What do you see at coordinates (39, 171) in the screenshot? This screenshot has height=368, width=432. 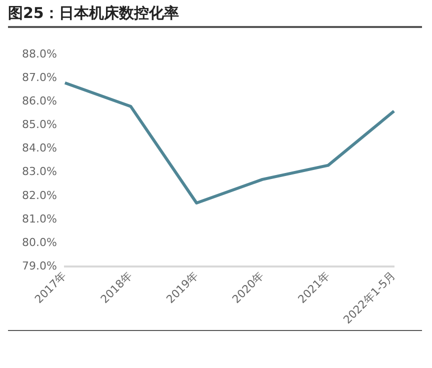 I see `y-tick-label: 83.0%` at bounding box center [39, 171].